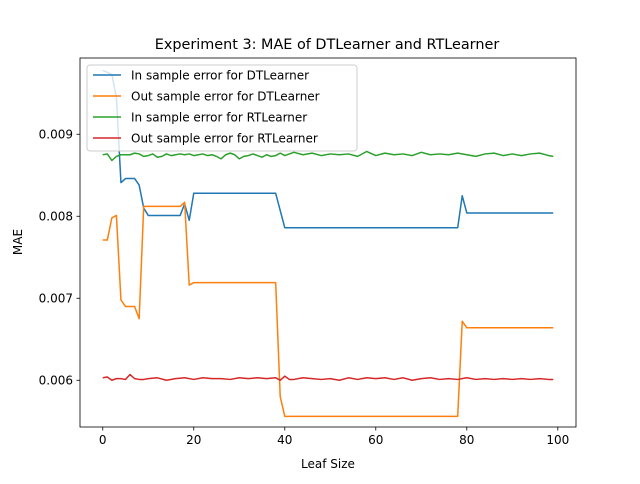 The height and width of the screenshot is (484, 640). I want to click on x-tick-label: 60, so click(375, 440).